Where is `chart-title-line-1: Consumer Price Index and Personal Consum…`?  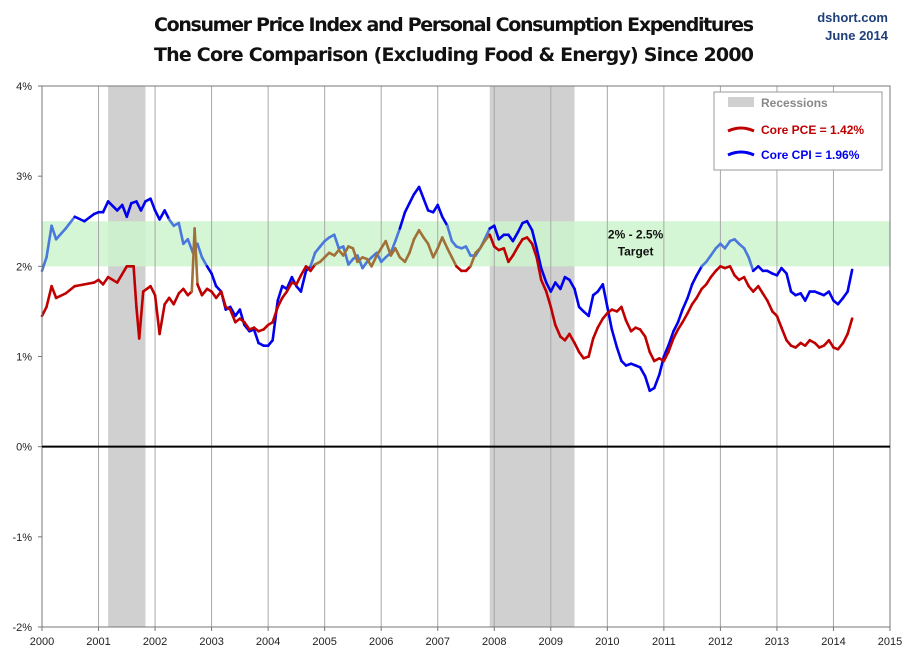
chart-title-line-1: Consumer Price Index and Personal Consum… is located at coordinates (454, 25).